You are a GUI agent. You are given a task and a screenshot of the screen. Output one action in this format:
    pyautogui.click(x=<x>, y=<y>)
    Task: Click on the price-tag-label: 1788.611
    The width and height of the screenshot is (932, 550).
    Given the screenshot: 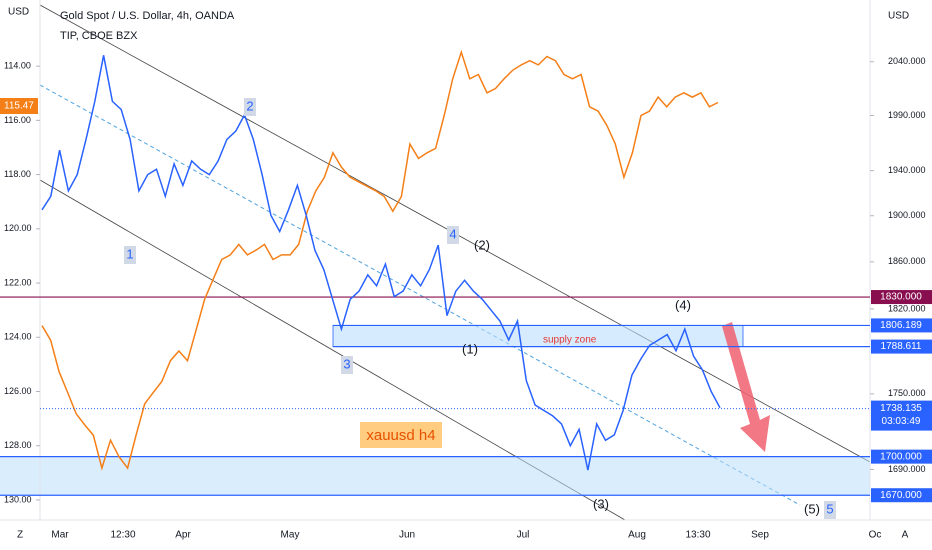 What is the action you would take?
    pyautogui.click(x=901, y=346)
    